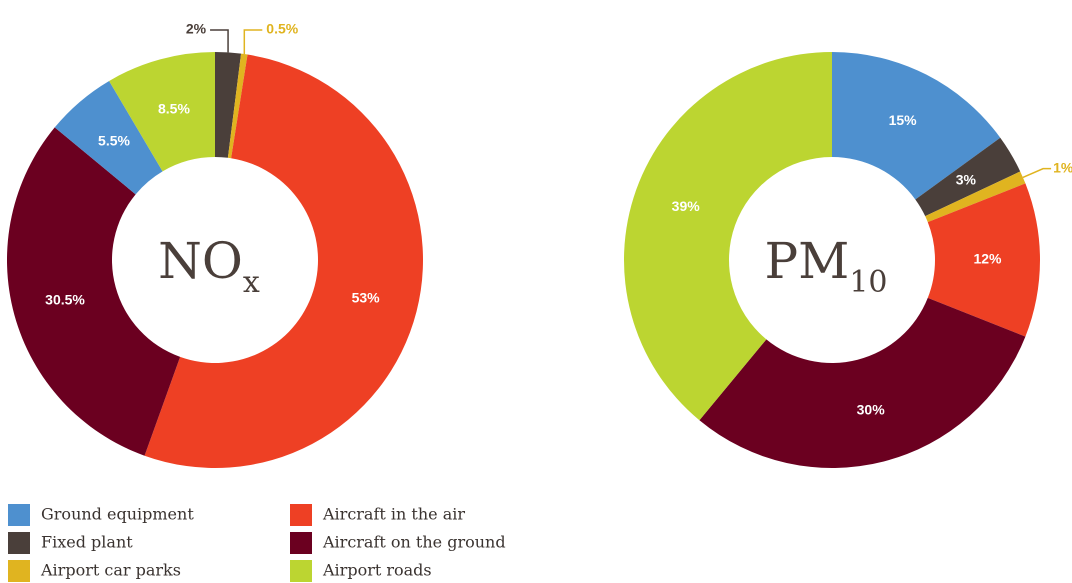  What do you see at coordinates (987, 259) in the screenshot?
I see `value-label: 12%` at bounding box center [987, 259].